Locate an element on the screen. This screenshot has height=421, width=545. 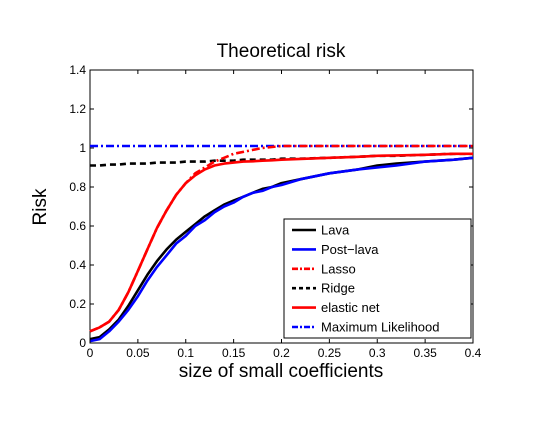
legend-label: Post−lava is located at coordinates (350, 249).